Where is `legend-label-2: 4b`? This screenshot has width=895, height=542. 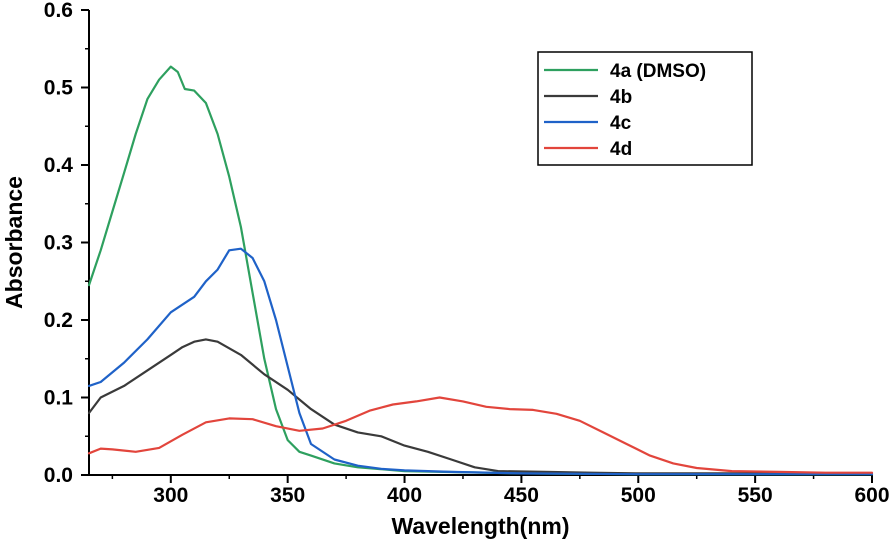
legend-label-2: 4b is located at coordinates (621, 97).